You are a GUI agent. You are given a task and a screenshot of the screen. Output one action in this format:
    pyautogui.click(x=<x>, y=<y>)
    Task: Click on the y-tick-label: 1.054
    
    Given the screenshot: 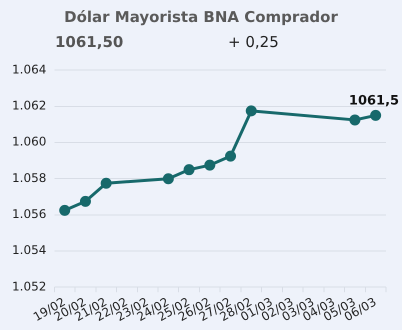 What is the action you would take?
    pyautogui.click(x=29, y=250)
    